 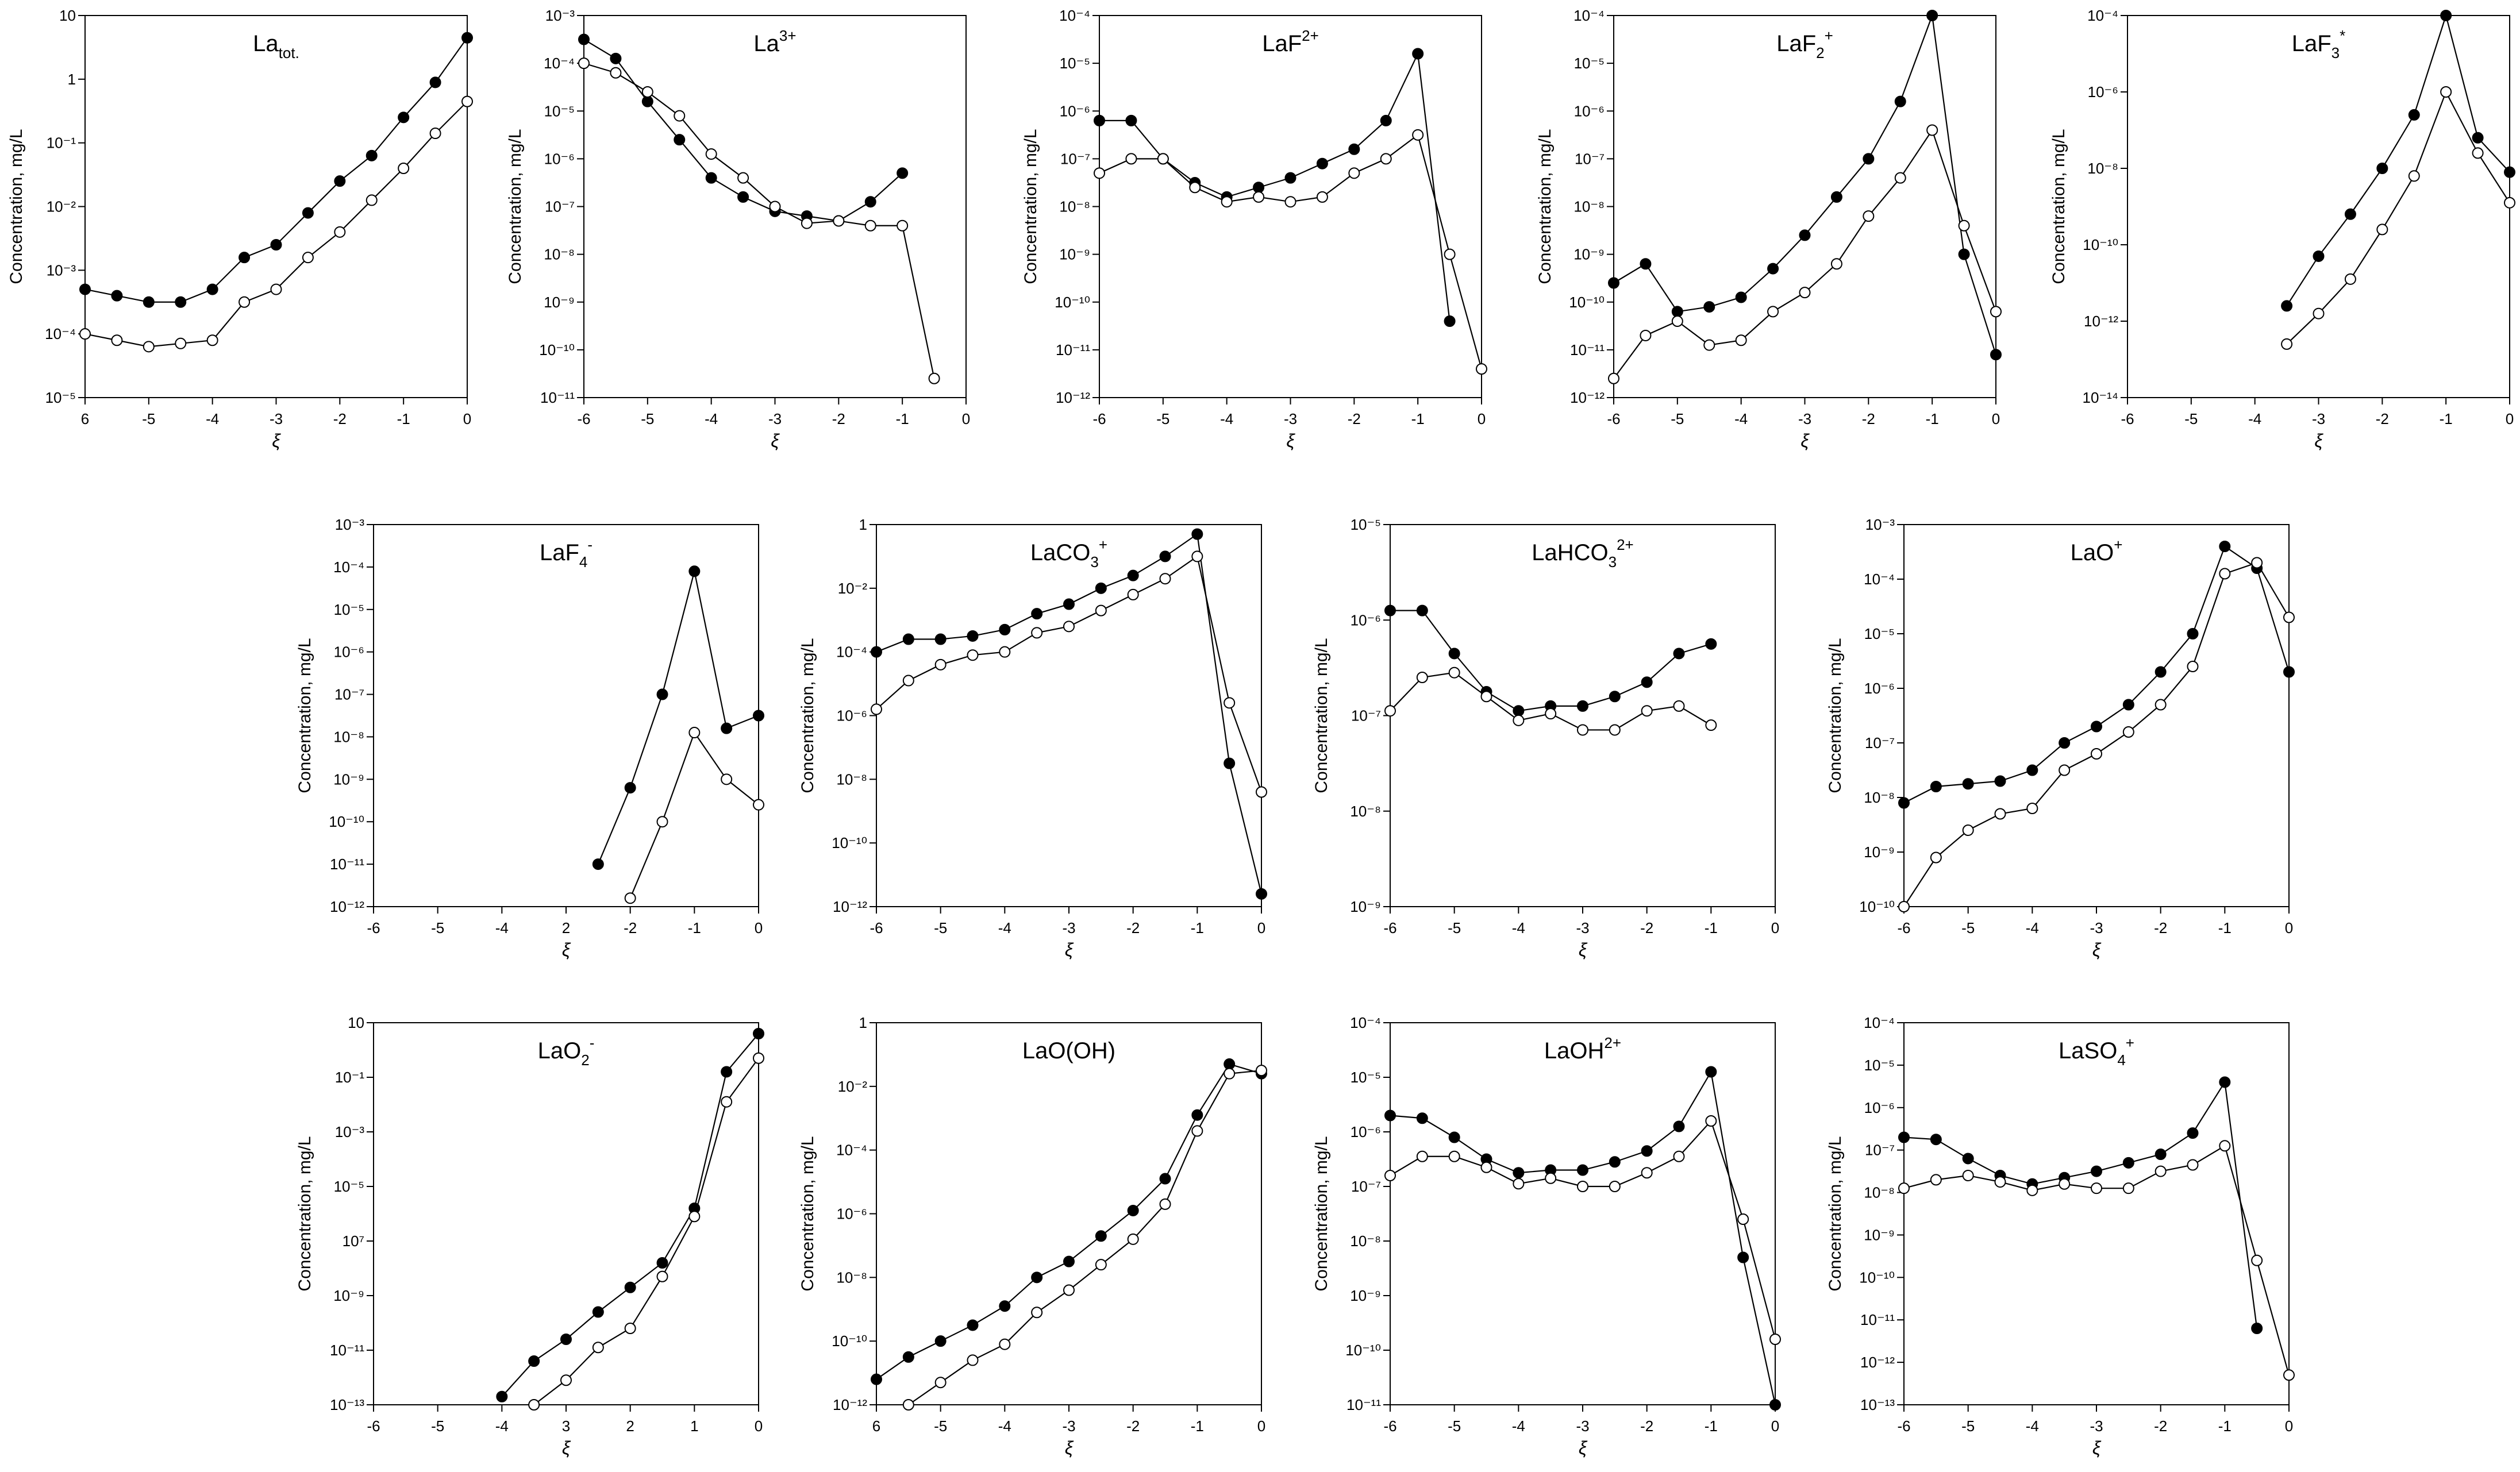 I want to click on y-tick-label: 10⁻¹¹, so click(x=1073, y=350).